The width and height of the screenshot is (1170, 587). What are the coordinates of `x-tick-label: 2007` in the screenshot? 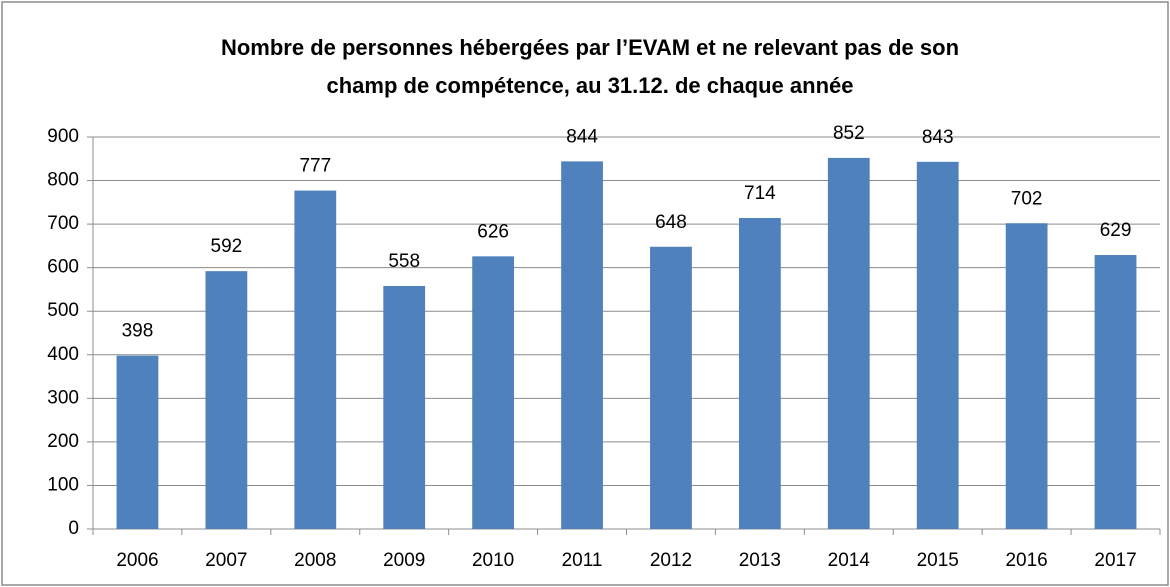 It's located at (226, 560).